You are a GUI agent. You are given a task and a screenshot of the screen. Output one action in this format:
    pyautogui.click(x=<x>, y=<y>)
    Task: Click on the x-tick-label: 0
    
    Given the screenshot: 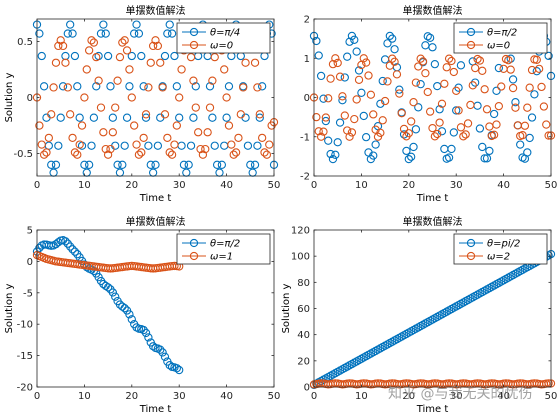 What is the action you would take?
    pyautogui.click(x=37, y=396)
    